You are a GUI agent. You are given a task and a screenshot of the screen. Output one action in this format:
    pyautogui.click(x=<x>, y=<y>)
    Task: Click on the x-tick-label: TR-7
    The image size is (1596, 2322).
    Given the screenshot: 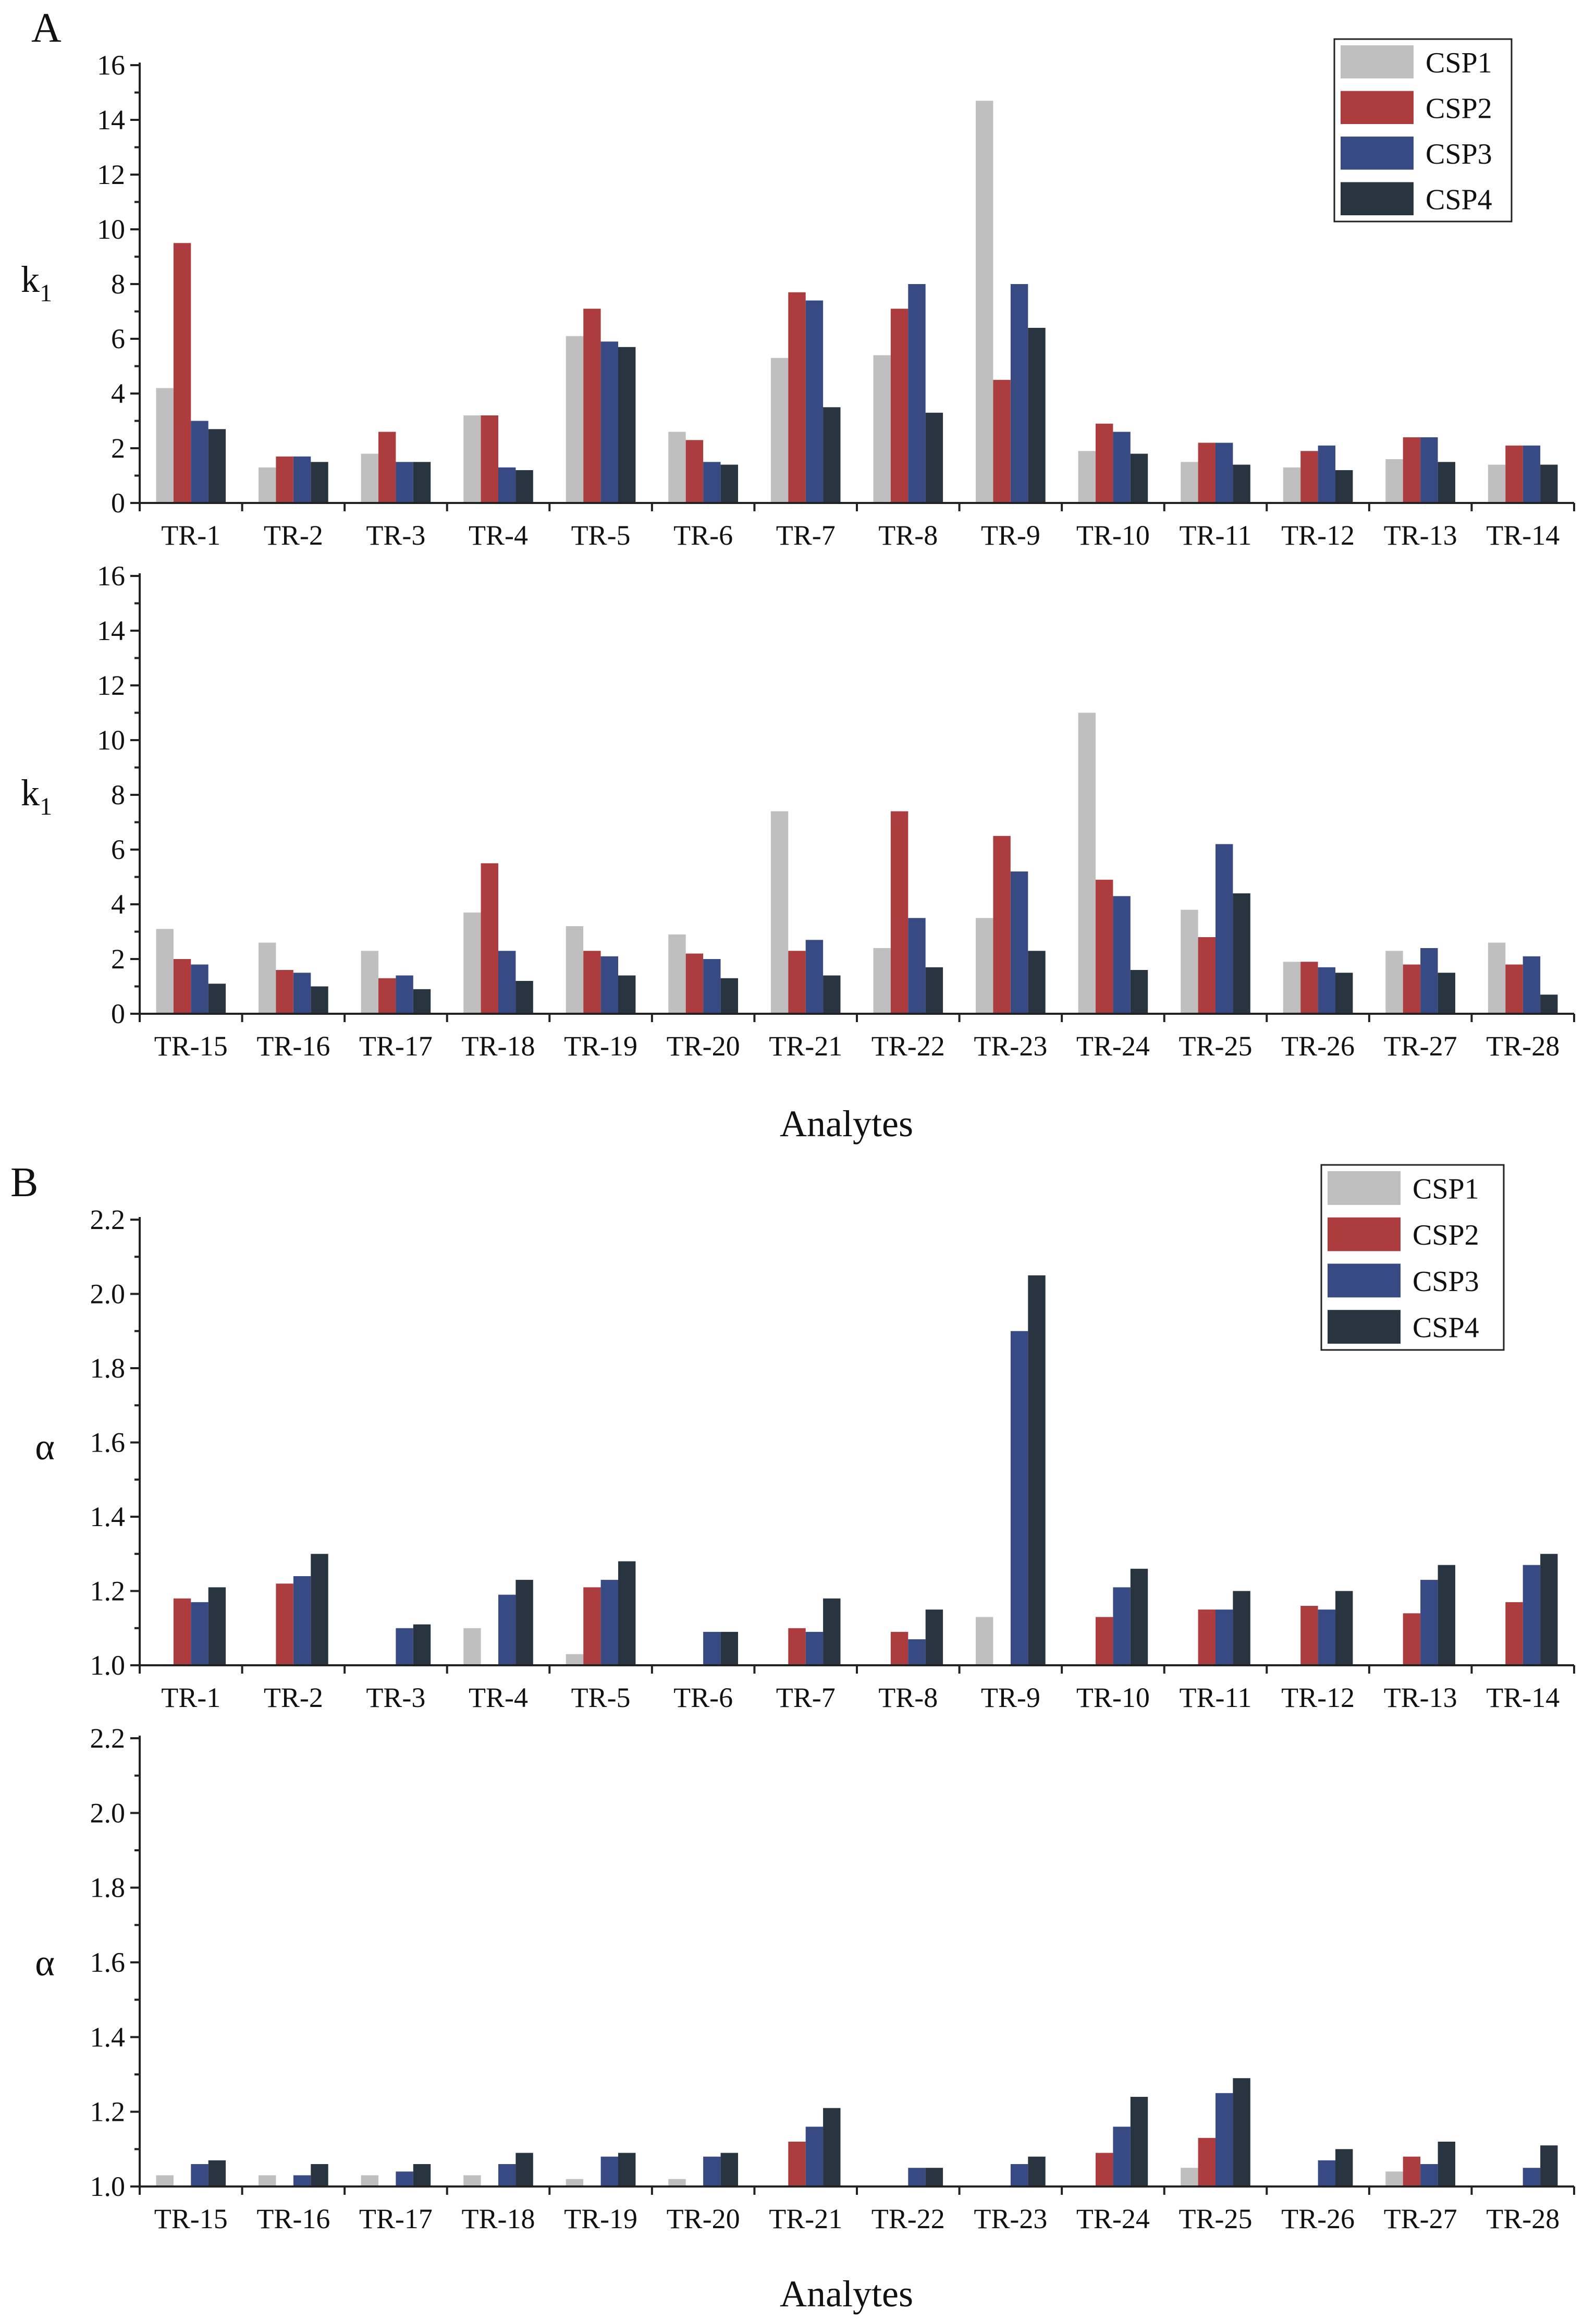 What is the action you would take?
    pyautogui.click(x=806, y=535)
    